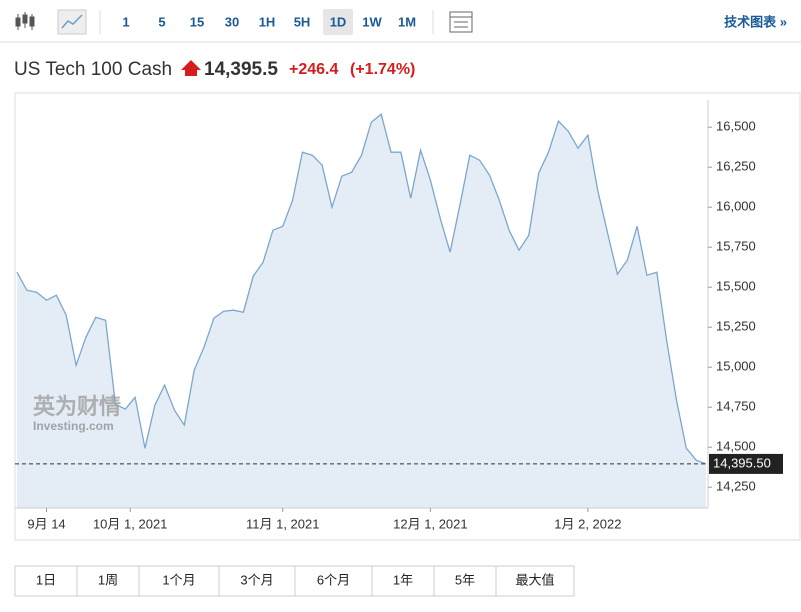 Image resolution: width=801 pixels, height=612 pixels. What do you see at coordinates (25, 21) in the screenshot?
I see `candle-icon` at bounding box center [25, 21].